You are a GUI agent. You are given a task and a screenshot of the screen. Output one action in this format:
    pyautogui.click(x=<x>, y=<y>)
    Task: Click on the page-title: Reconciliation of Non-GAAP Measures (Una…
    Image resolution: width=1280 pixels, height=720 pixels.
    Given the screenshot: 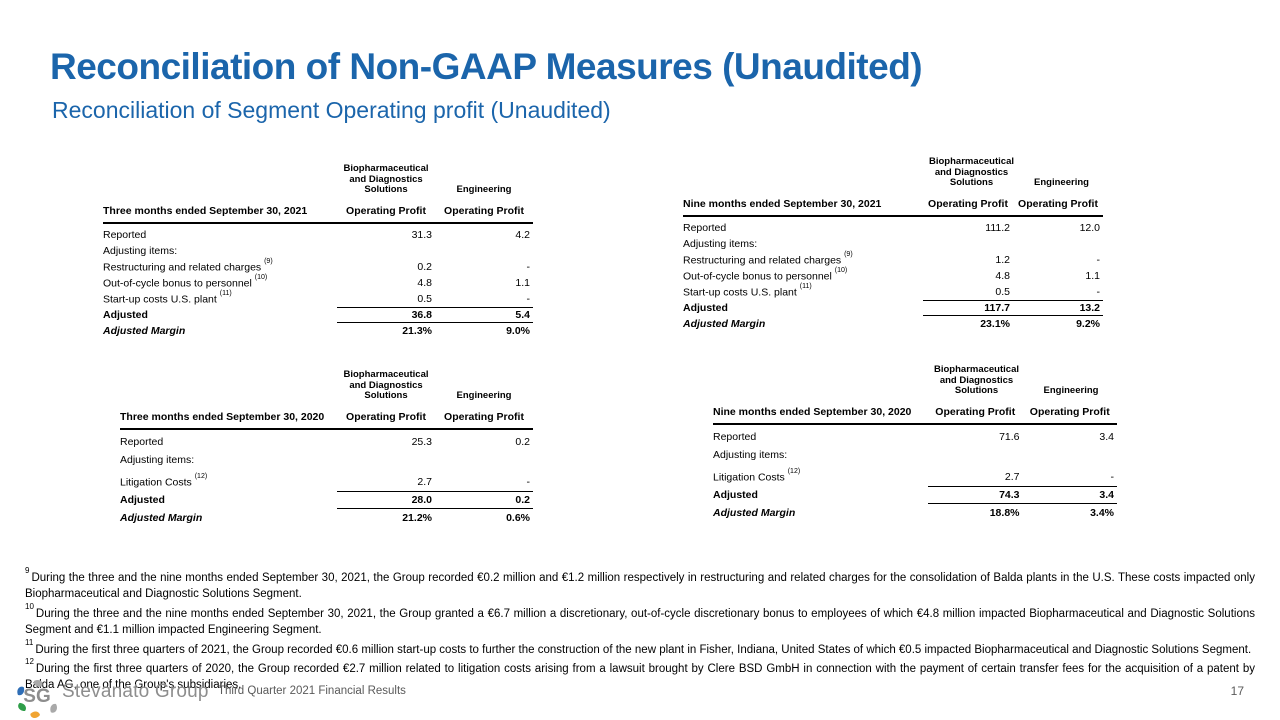 What is the action you would take?
    pyautogui.click(x=486, y=66)
    